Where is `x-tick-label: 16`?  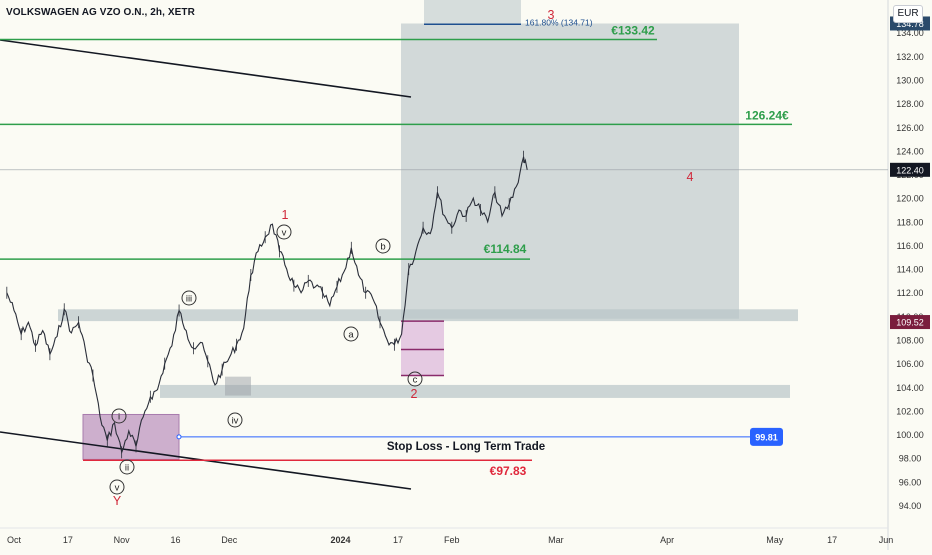 x-tick-label: 16 is located at coordinates (175, 540).